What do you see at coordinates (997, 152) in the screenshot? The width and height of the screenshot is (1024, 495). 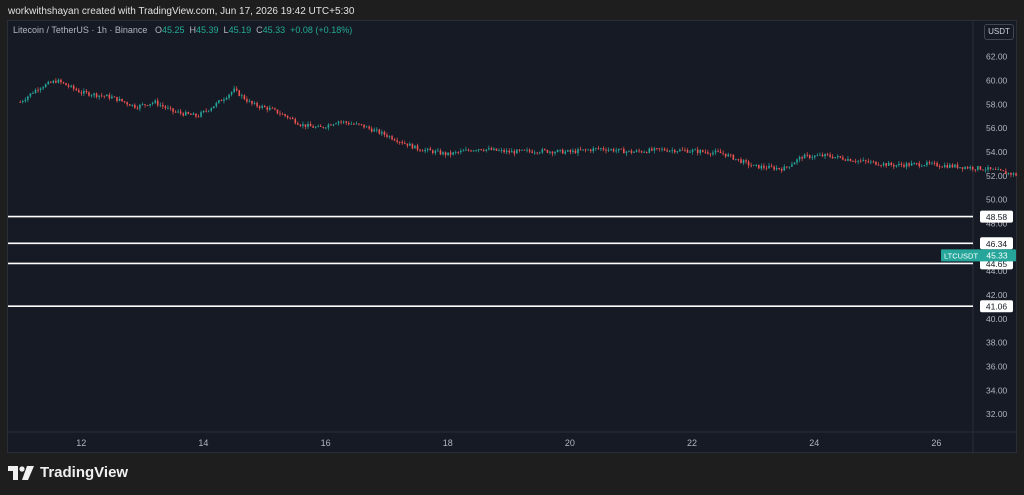 I see `y-tick-label: 54.00` at bounding box center [997, 152].